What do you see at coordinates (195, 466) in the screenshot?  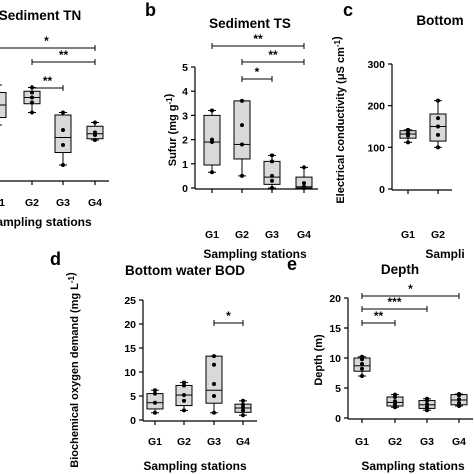 I see `x-axis-label: Sampling stations` at bounding box center [195, 466].